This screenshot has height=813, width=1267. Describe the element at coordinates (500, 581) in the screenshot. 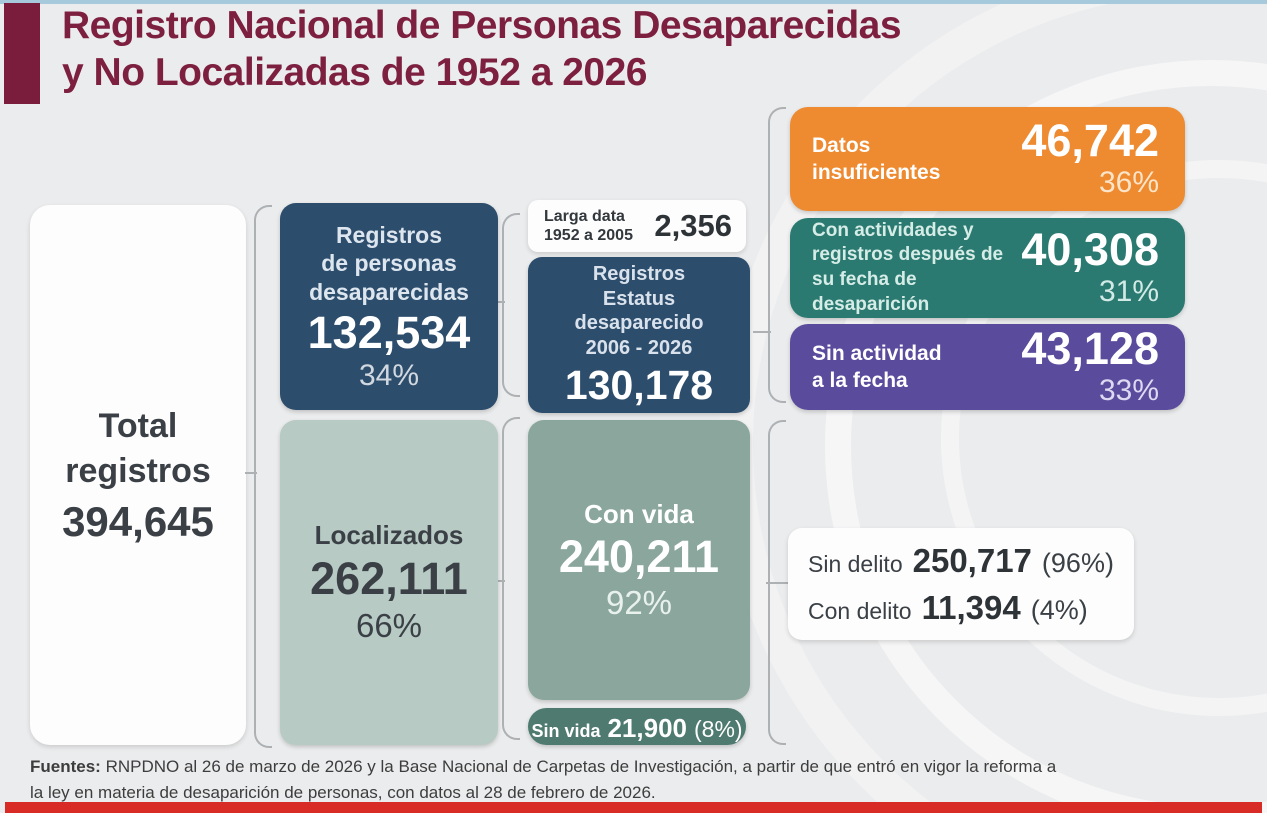

I see `tick-localizados-split` at that location.